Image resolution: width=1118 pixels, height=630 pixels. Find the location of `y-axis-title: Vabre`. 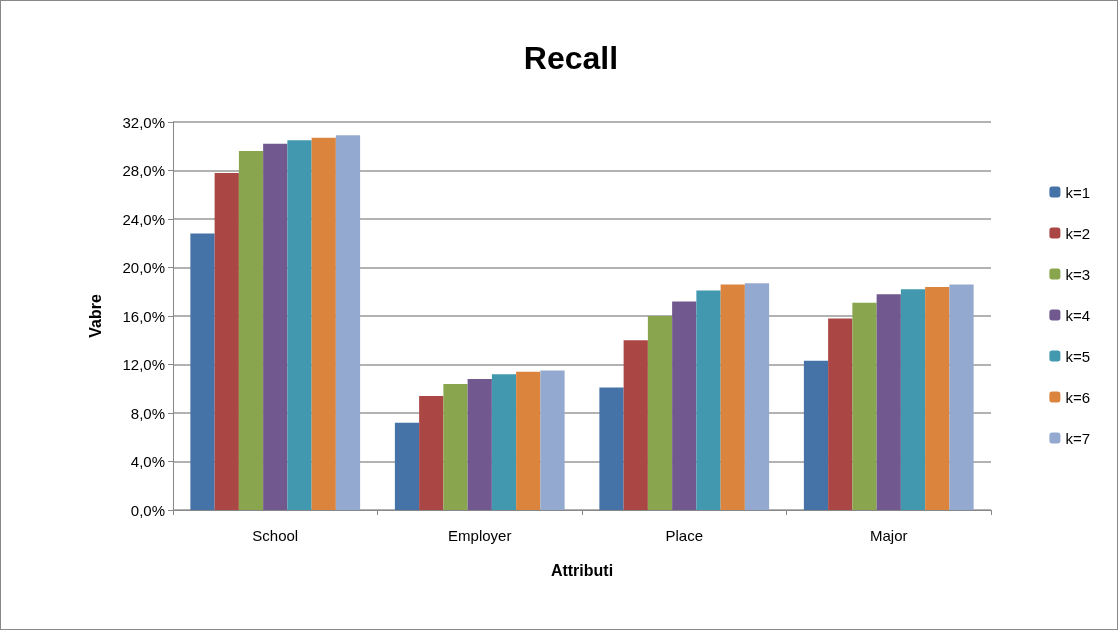

y-axis-title: Vabre is located at coordinates (95, 316).